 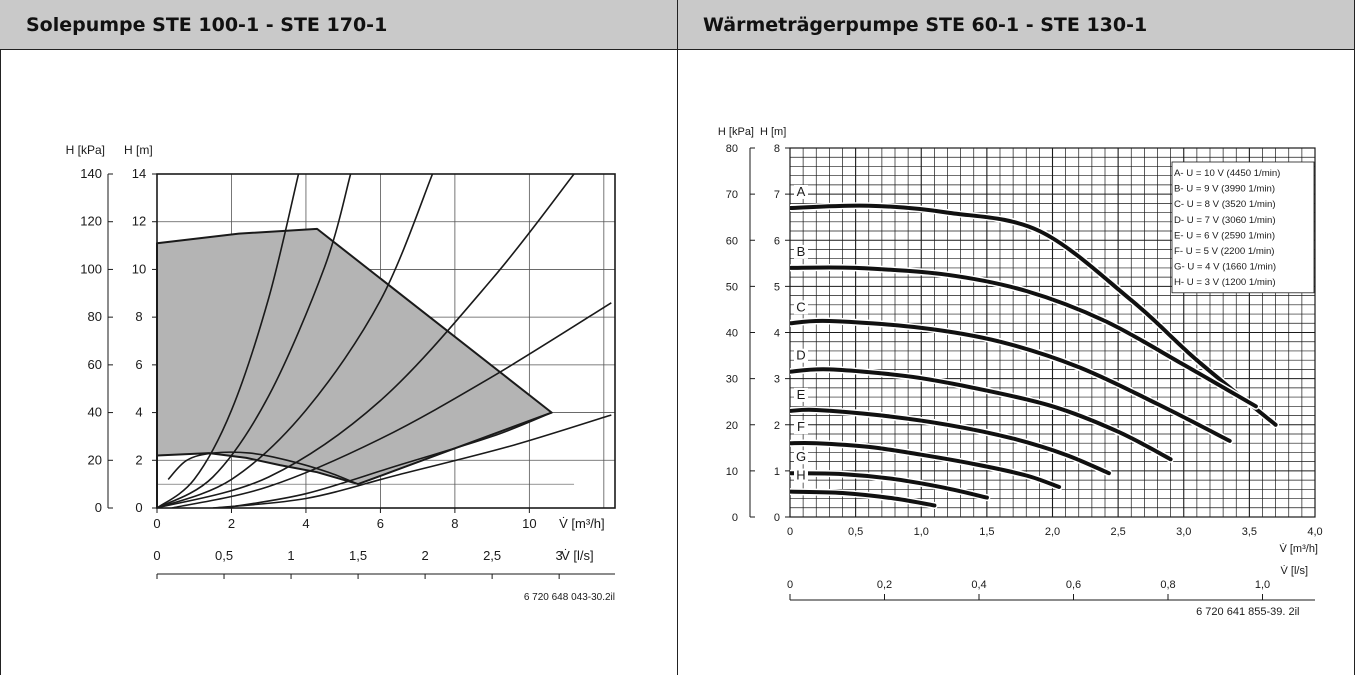 I want to click on pump-curve-B, so click(x=1024, y=337).